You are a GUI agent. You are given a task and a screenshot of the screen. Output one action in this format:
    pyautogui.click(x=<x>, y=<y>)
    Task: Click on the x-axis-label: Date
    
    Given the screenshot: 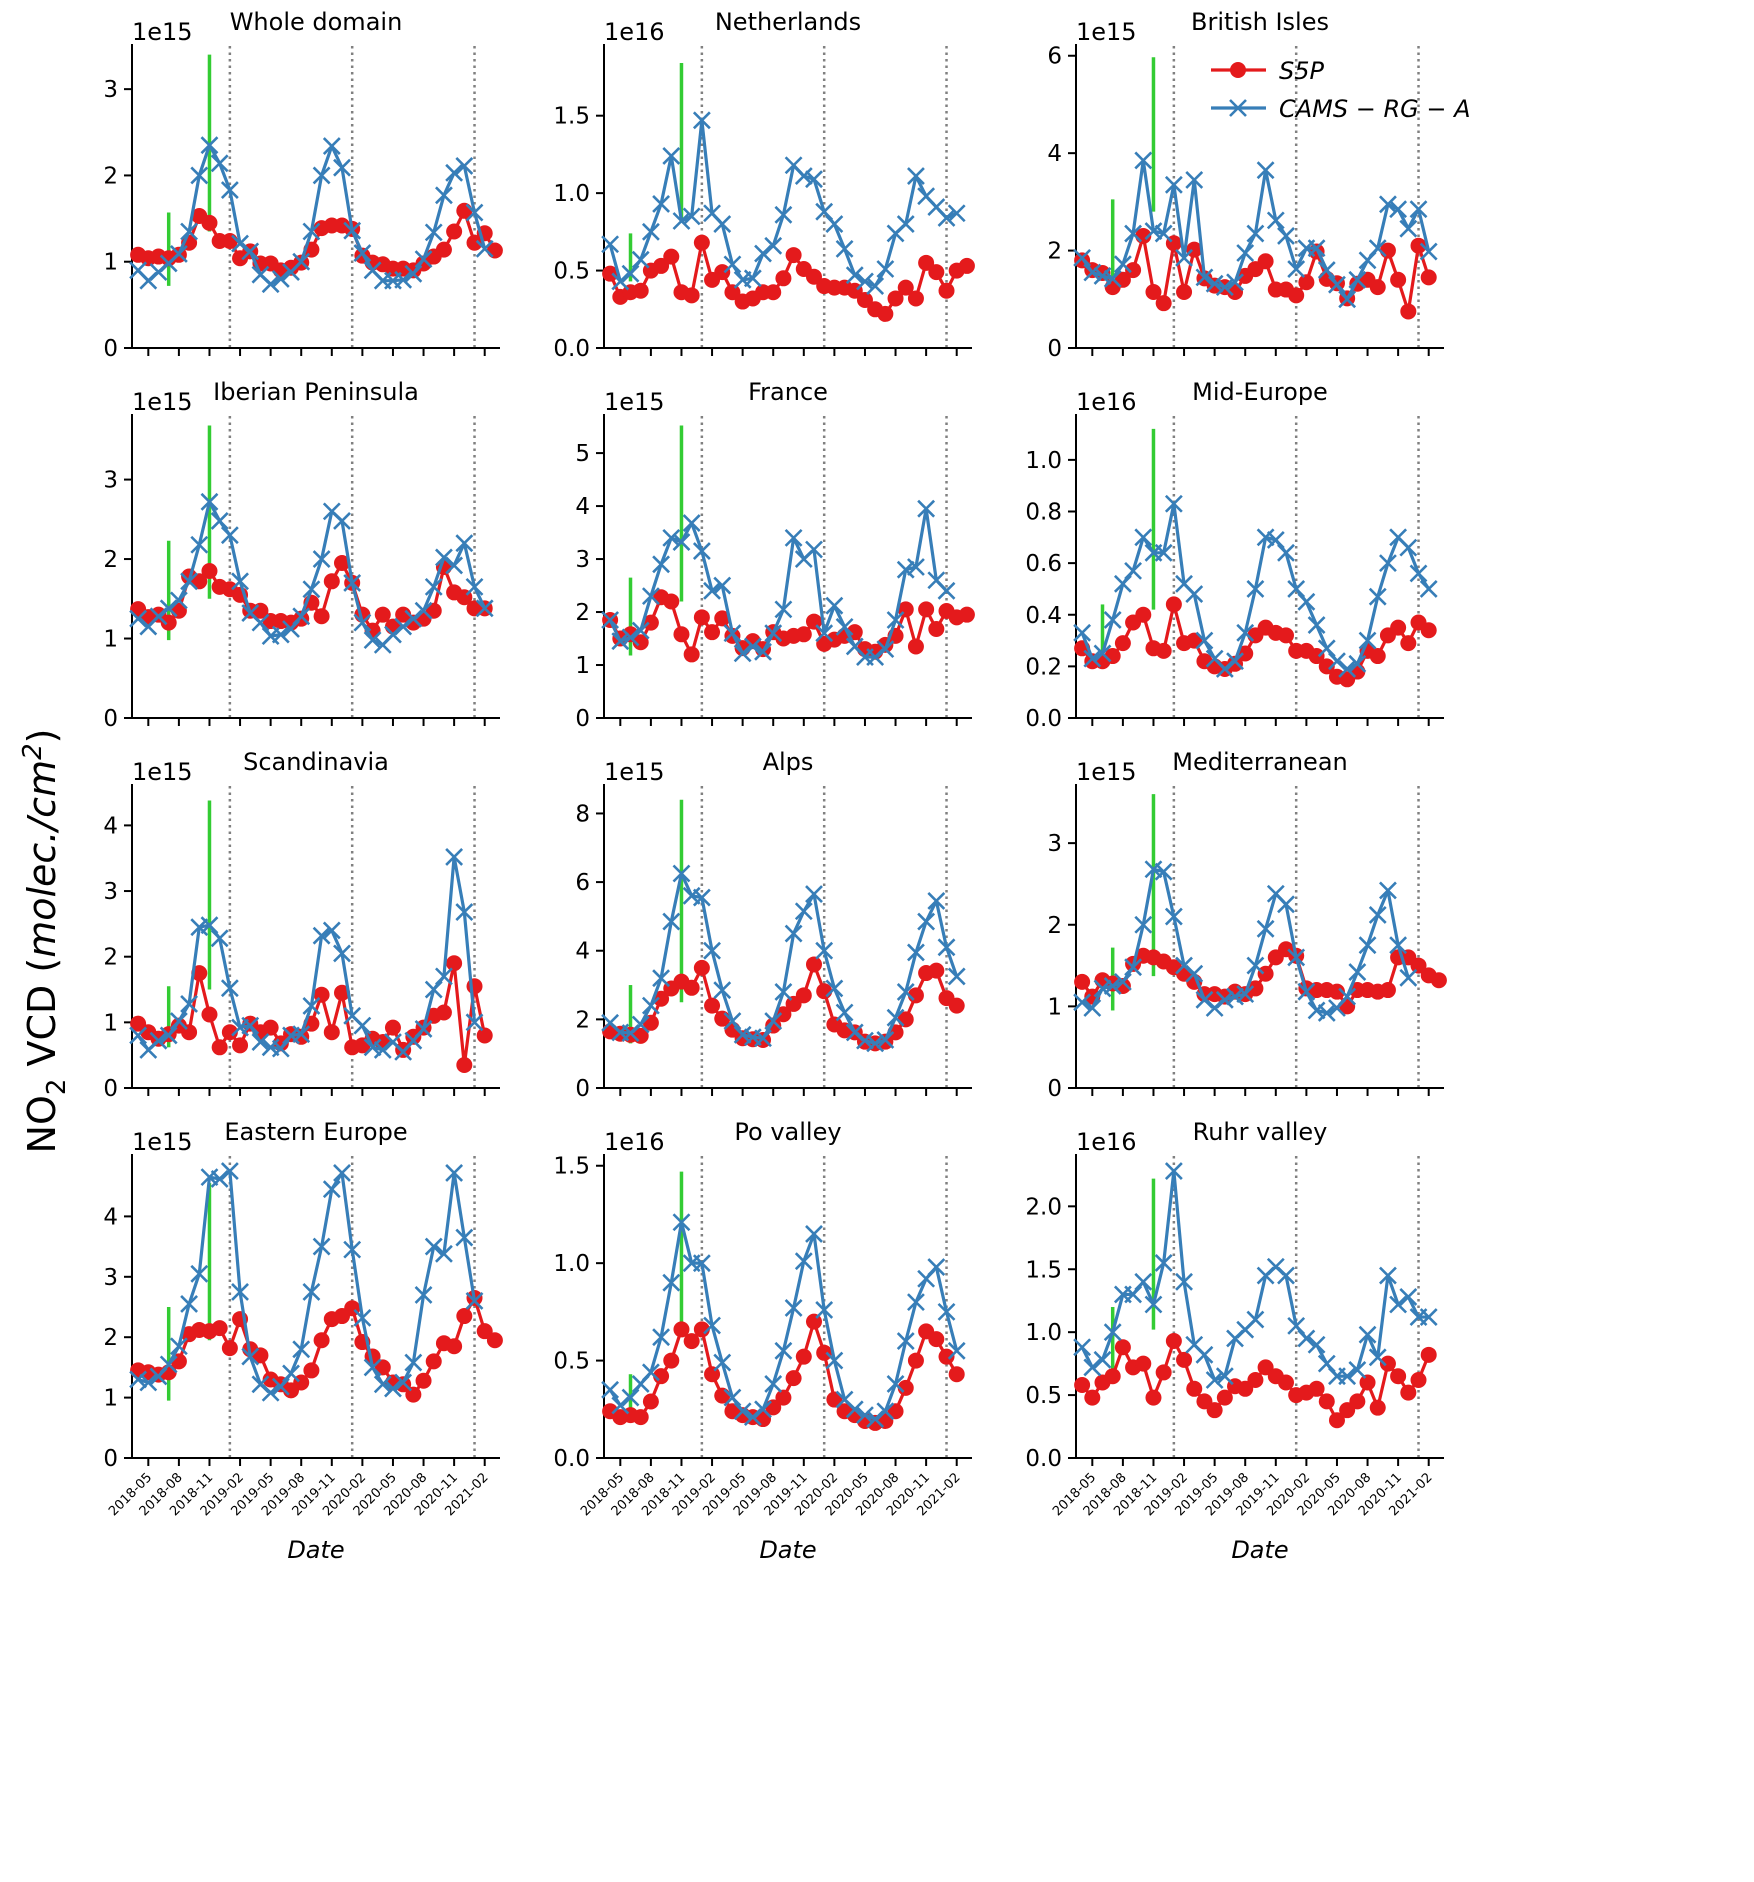 What is the action you would take?
    pyautogui.click(x=1259, y=1550)
    